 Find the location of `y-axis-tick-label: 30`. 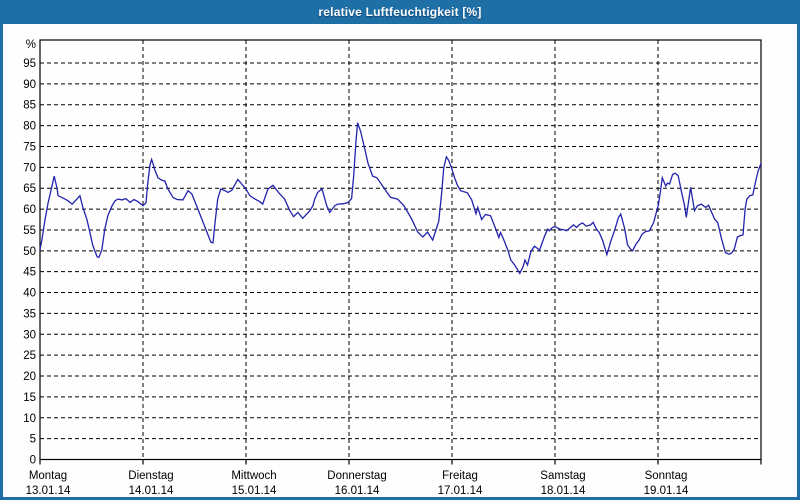

y-axis-tick-label: 30 is located at coordinates (29, 335).